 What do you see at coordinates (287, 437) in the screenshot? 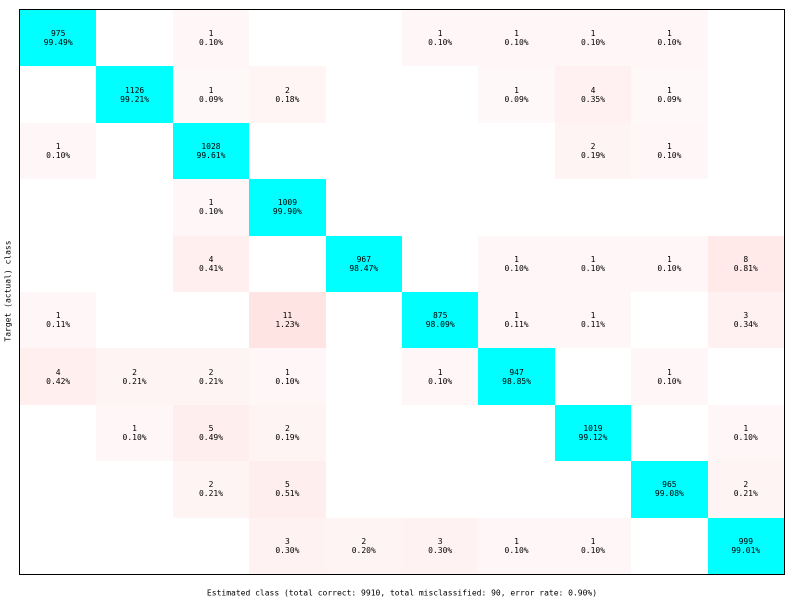
I see `cell-percent: 0.19%` at bounding box center [287, 437].